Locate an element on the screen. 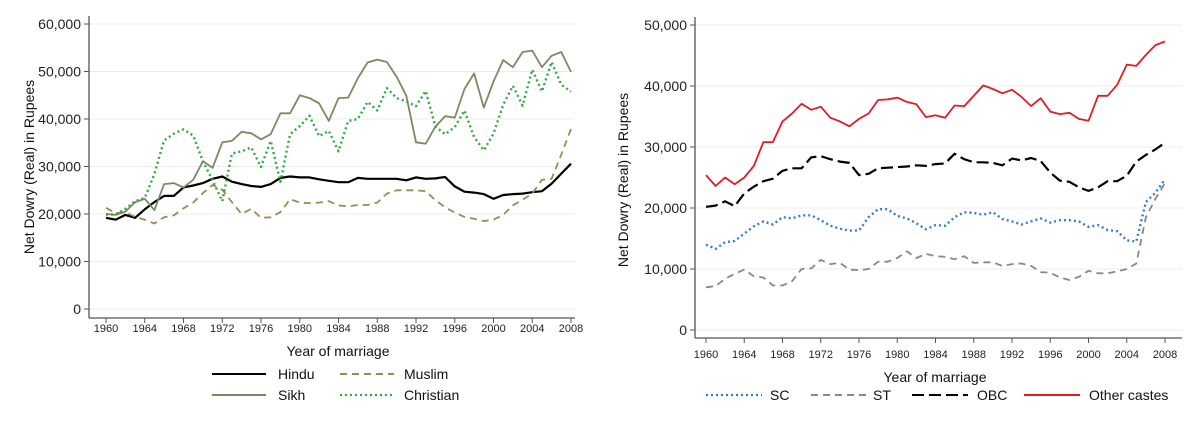  left-legend: Hindu Muslim Sikh Christian is located at coordinates (335, 384).